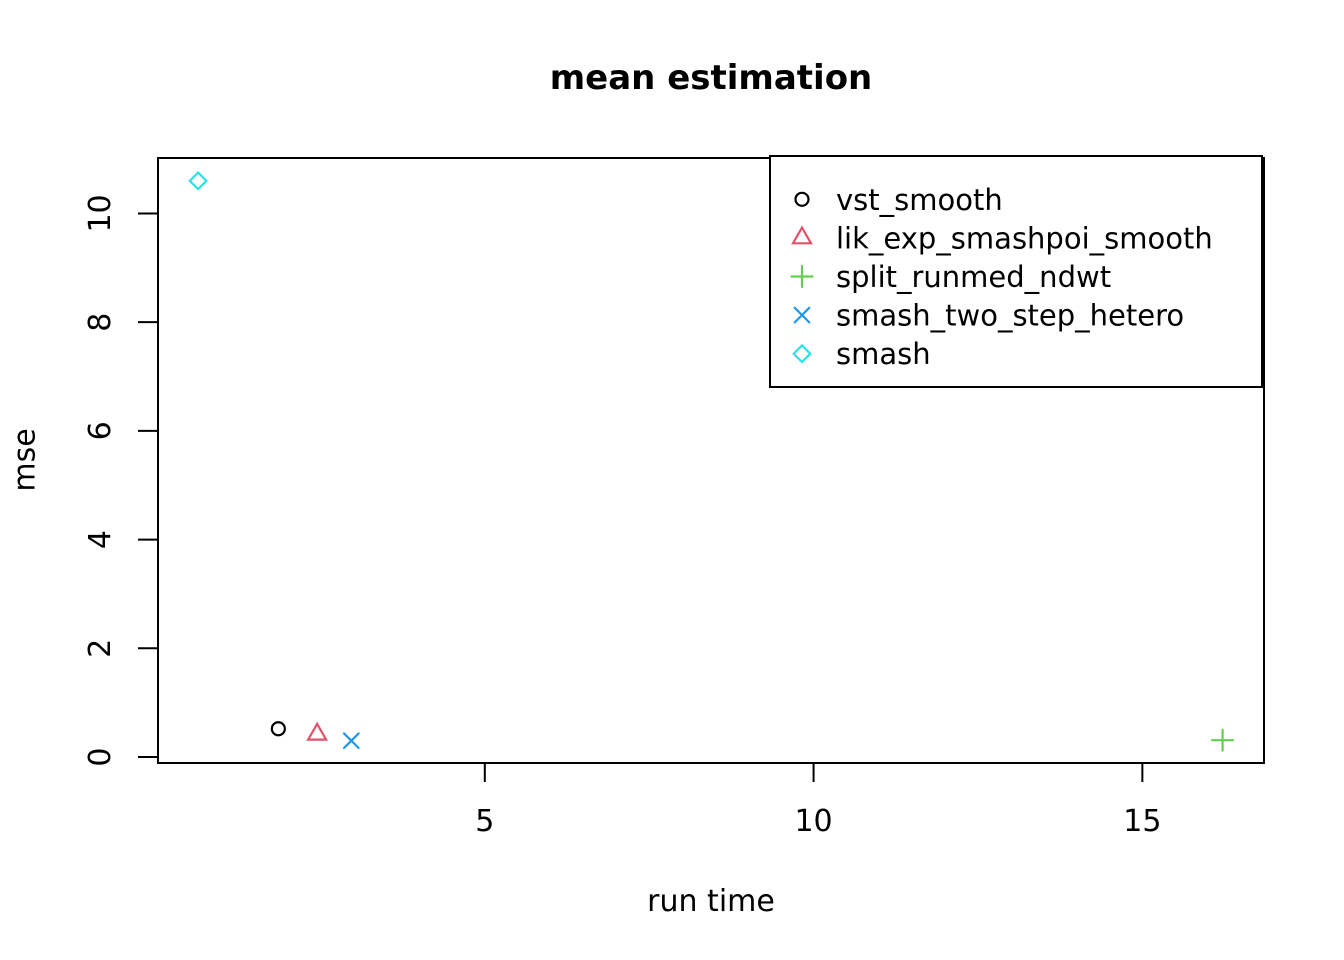 This screenshot has width=1344, height=960. I want to click on legend-box, so click(1016, 271).